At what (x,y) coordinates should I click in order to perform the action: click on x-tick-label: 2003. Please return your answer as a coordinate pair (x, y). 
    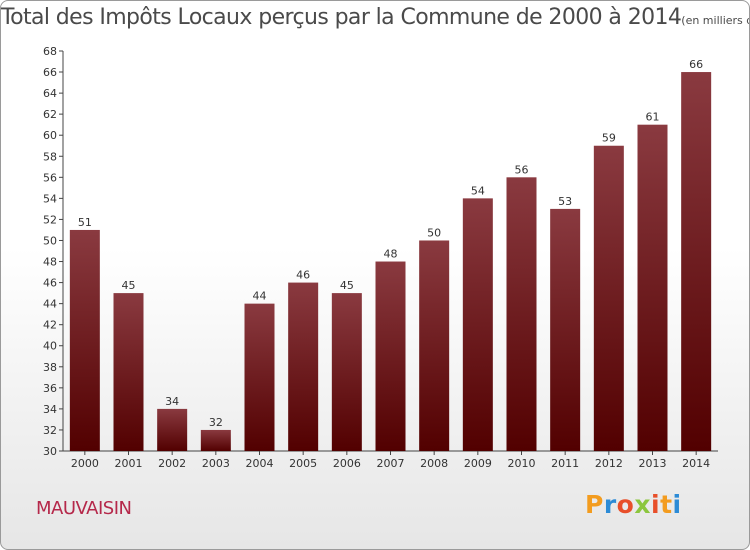
    Looking at the image, I should click on (216, 463).